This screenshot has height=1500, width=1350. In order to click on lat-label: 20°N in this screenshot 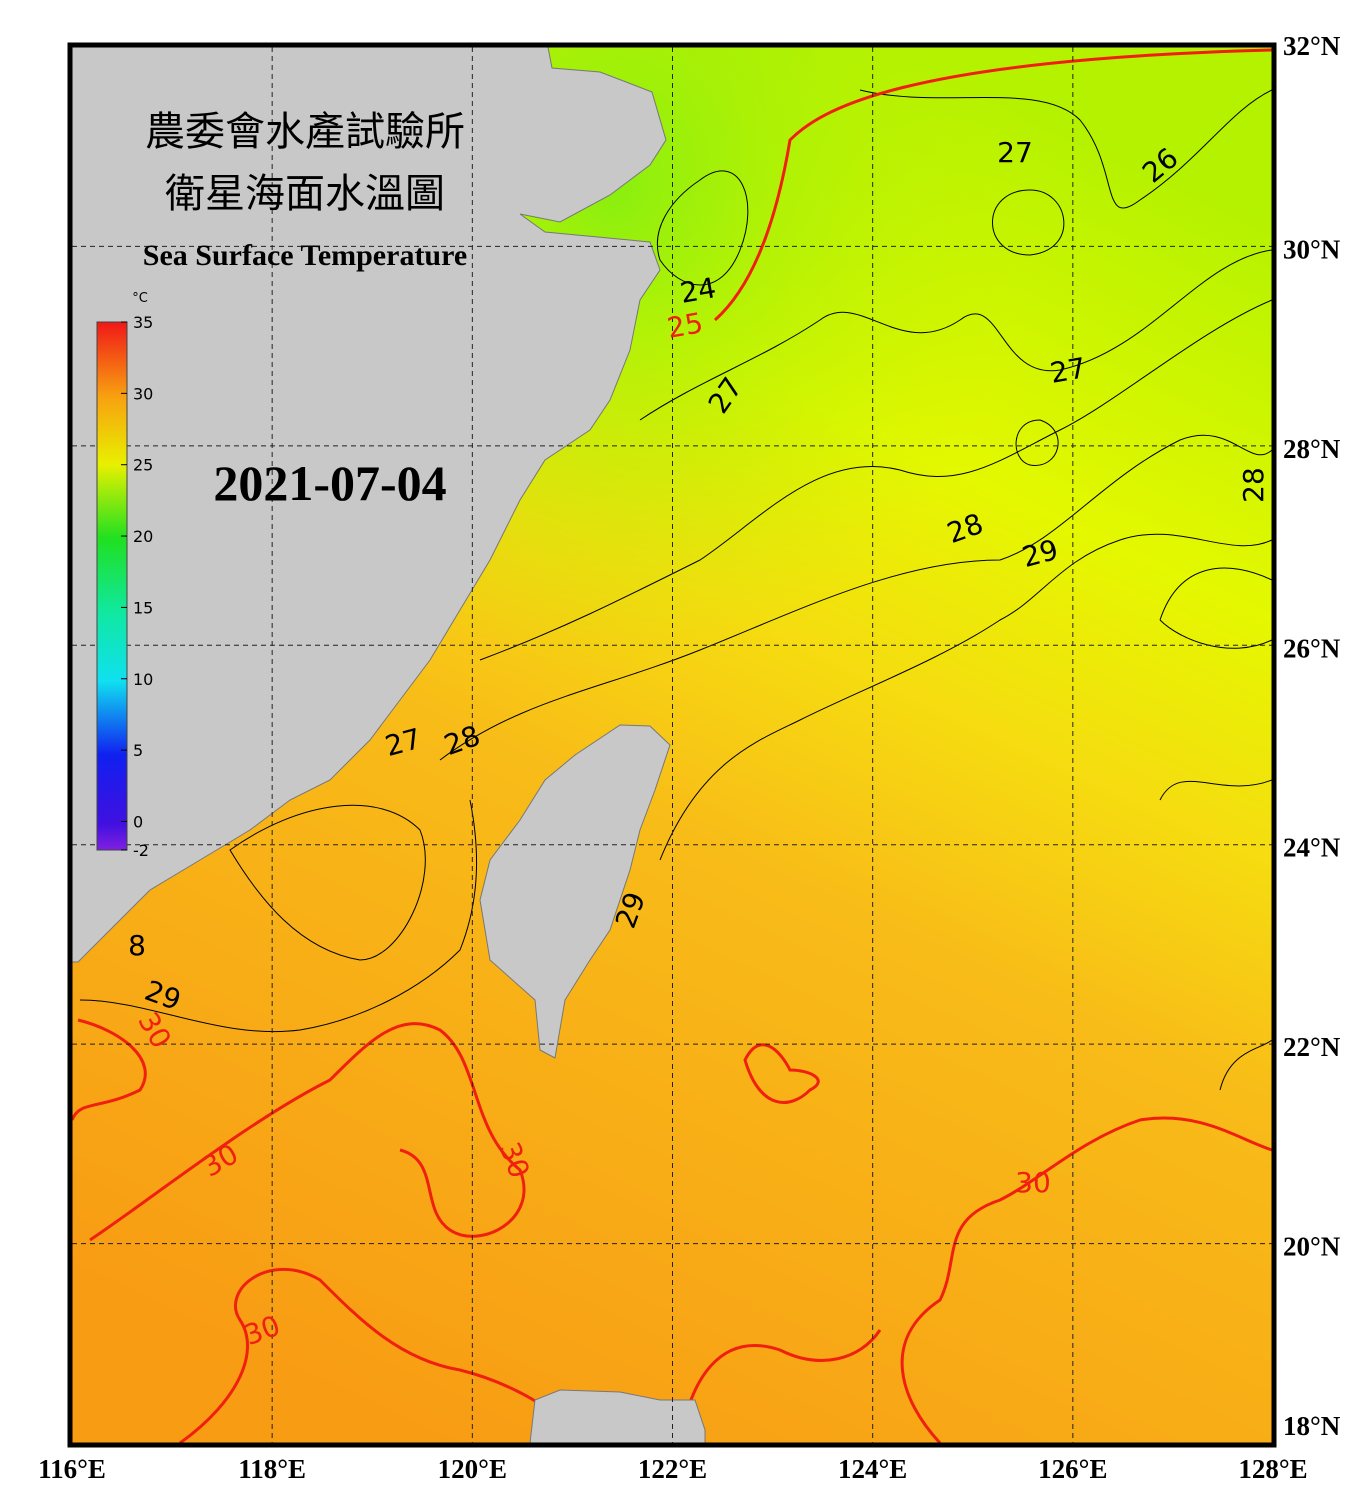, I will do `click(1312, 1247)`.